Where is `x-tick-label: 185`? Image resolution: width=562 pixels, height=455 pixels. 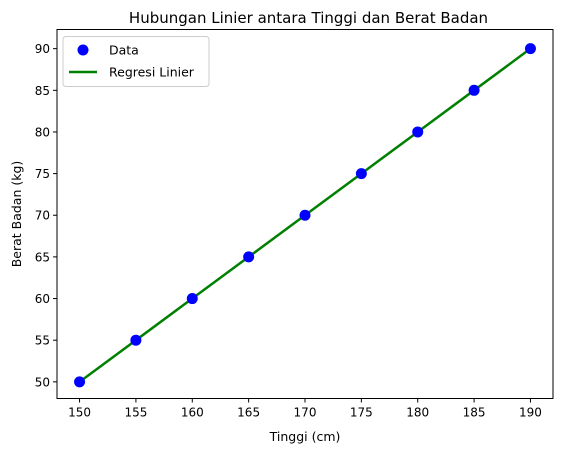 x-tick-label: 185 is located at coordinates (474, 413).